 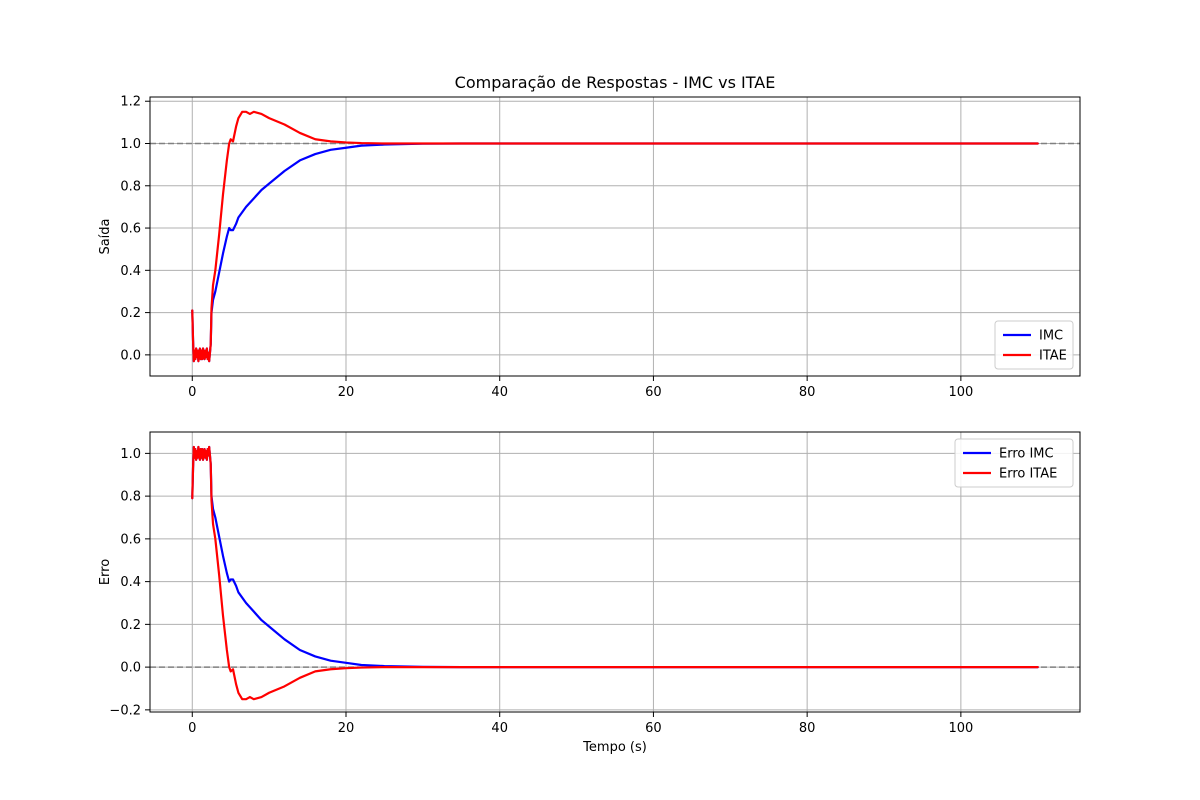 I want to click on error-y-axis-label: Erro, so click(x=105, y=572).